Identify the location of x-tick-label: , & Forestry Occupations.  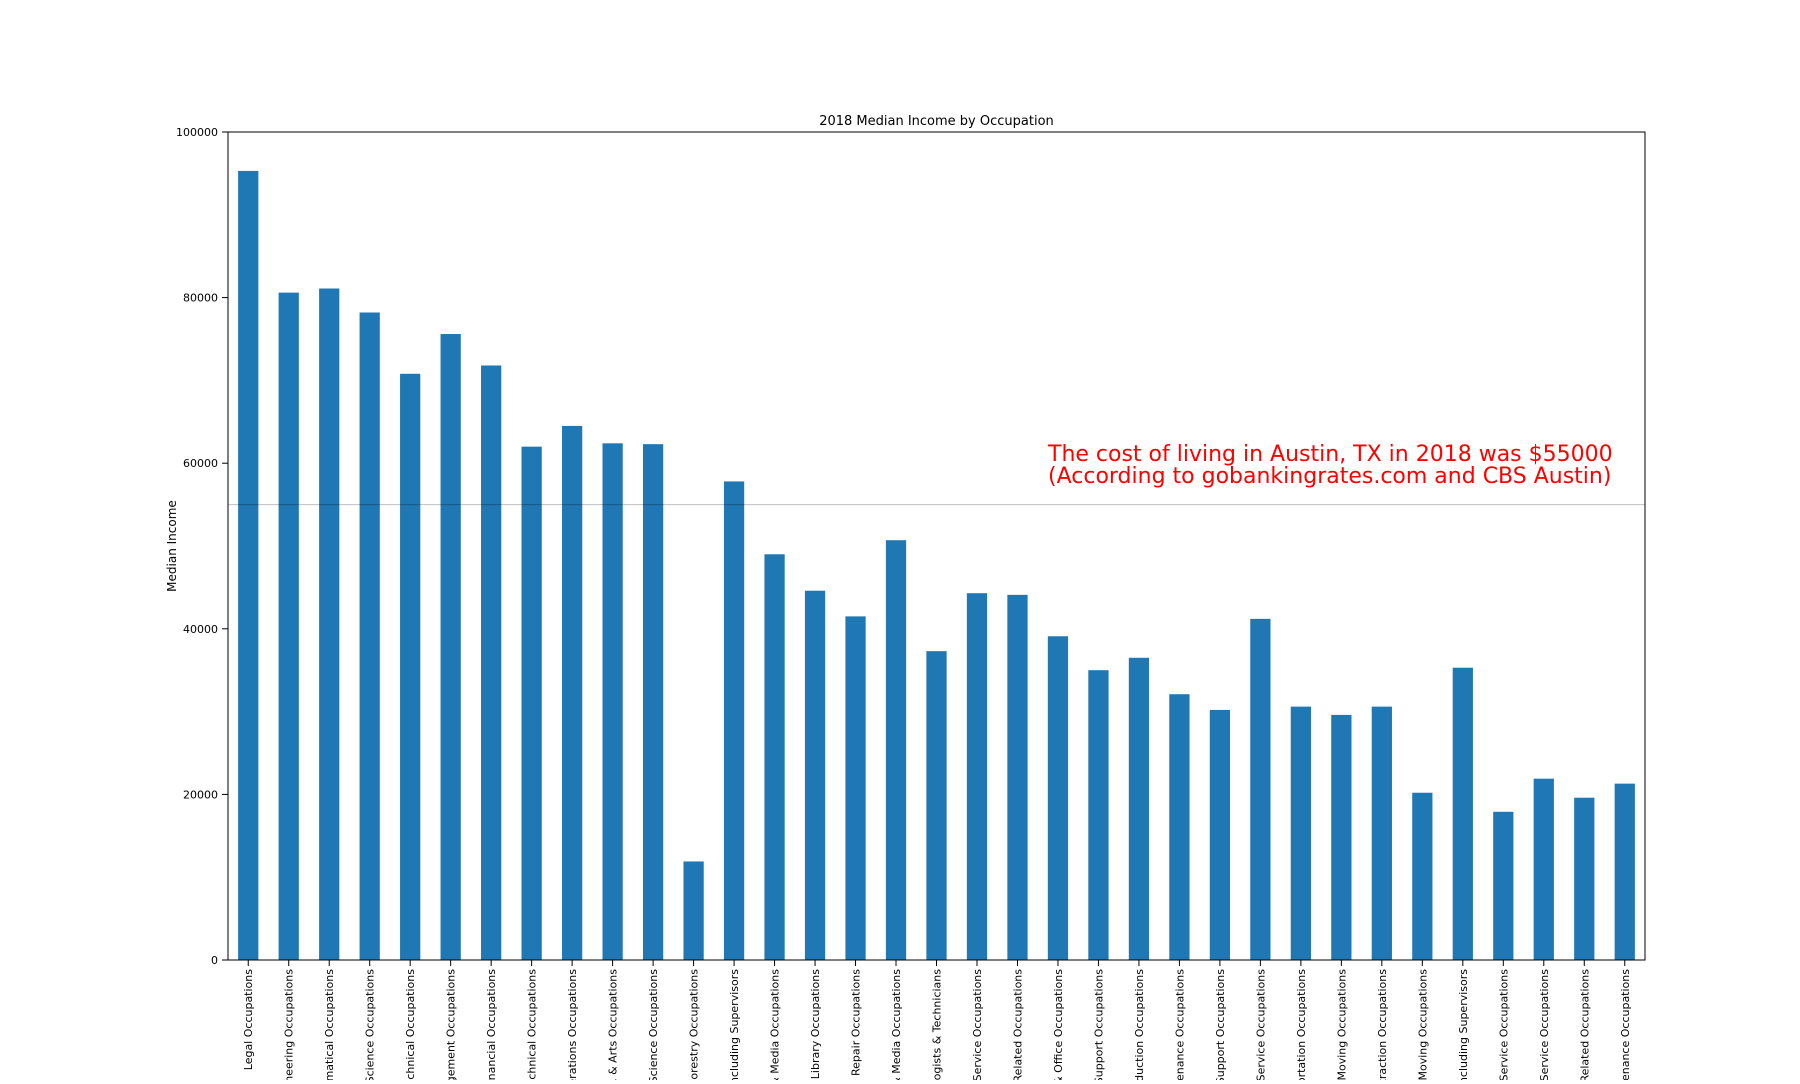
(694, 1024).